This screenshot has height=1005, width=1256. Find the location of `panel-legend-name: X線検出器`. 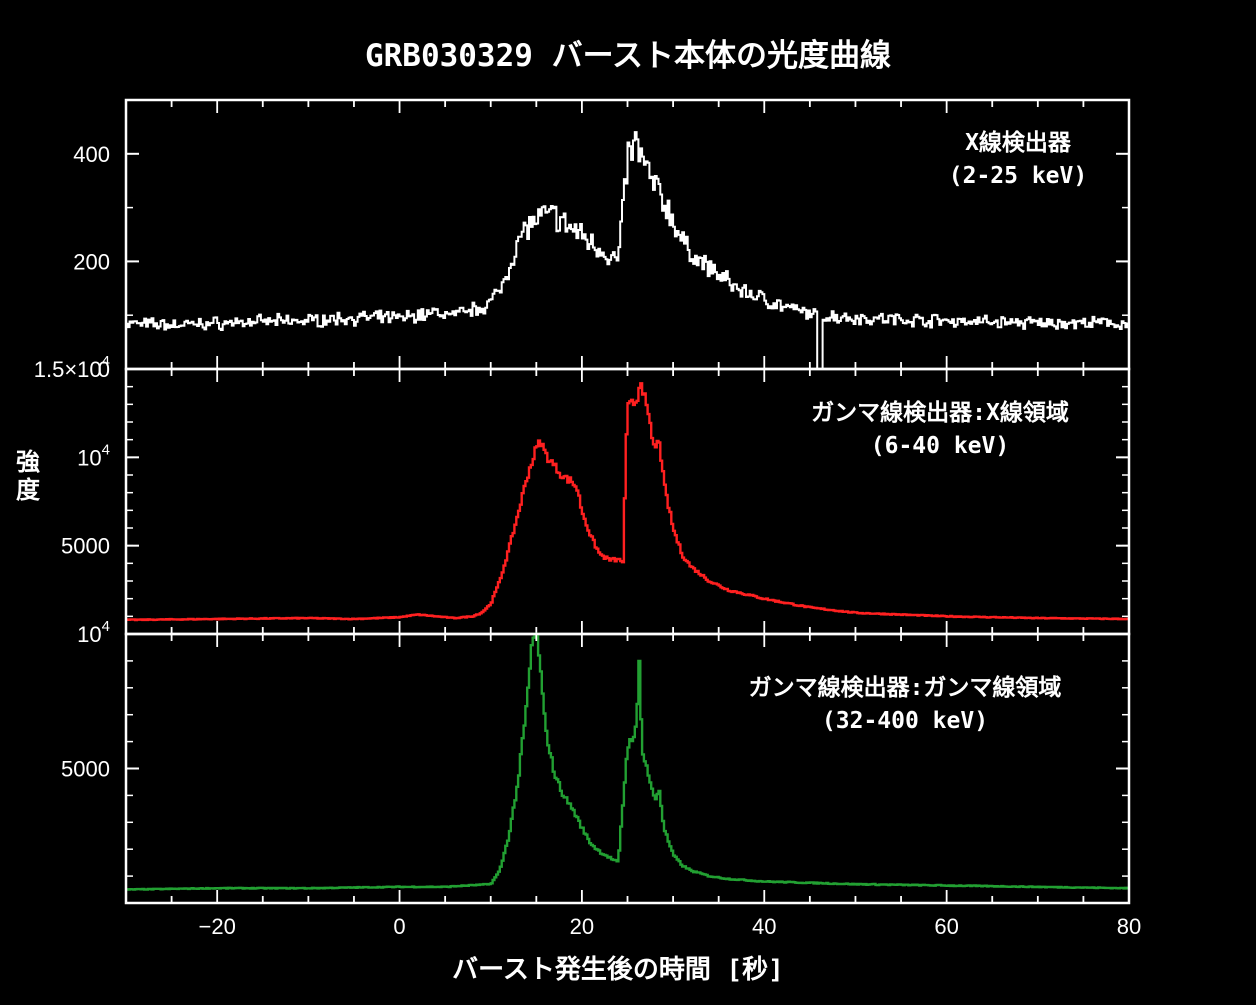

panel-legend-name: X線検出器 is located at coordinates (1018, 142).